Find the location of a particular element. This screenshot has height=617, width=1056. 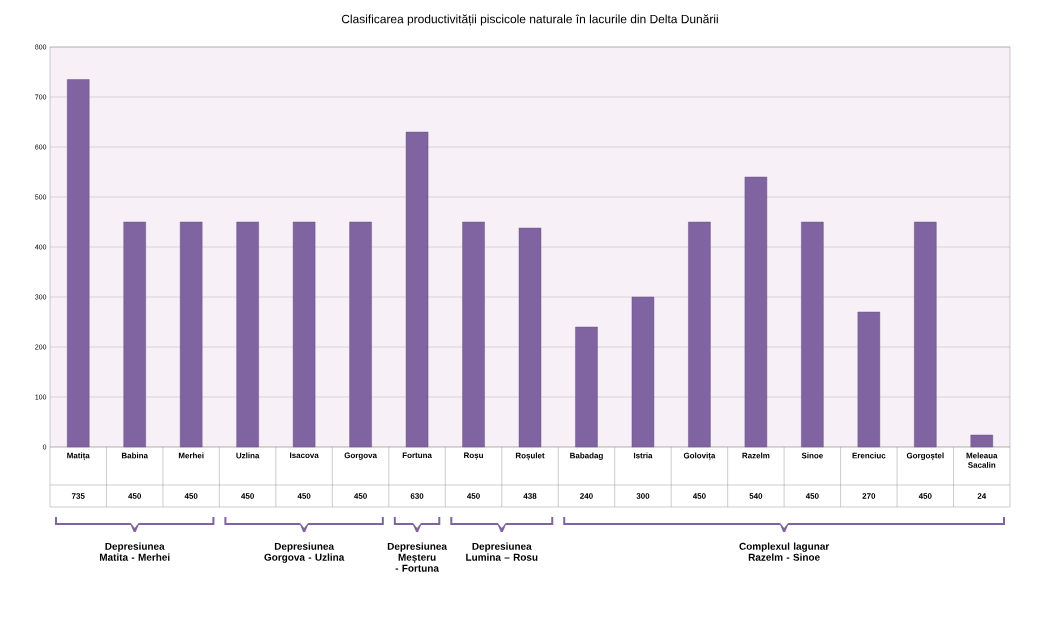

text: Depresiunea Lumina – Rosu is located at coordinates (502, 551).